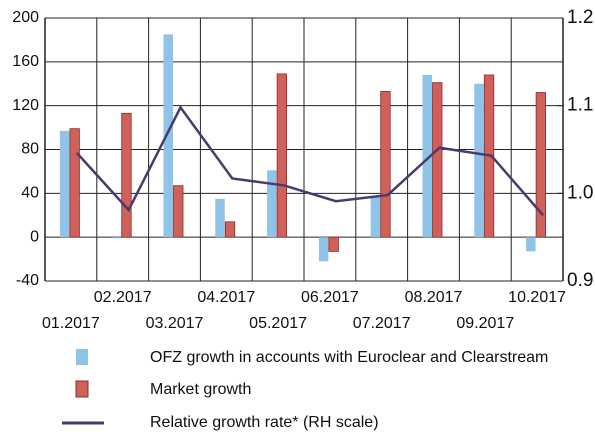 Image resolution: width=595 pixels, height=437 pixels. What do you see at coordinates (264, 422) in the screenshot?
I see `legend-label: Relative growth rate* (RH scale)` at bounding box center [264, 422].